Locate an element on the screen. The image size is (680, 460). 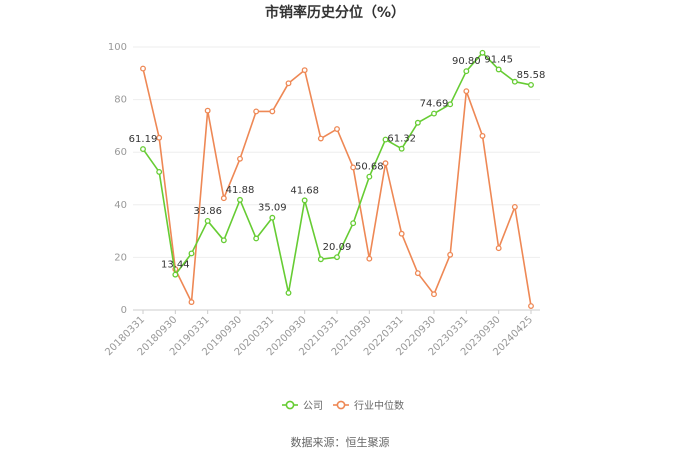
data-label: 74.69 is located at coordinates (434, 104).